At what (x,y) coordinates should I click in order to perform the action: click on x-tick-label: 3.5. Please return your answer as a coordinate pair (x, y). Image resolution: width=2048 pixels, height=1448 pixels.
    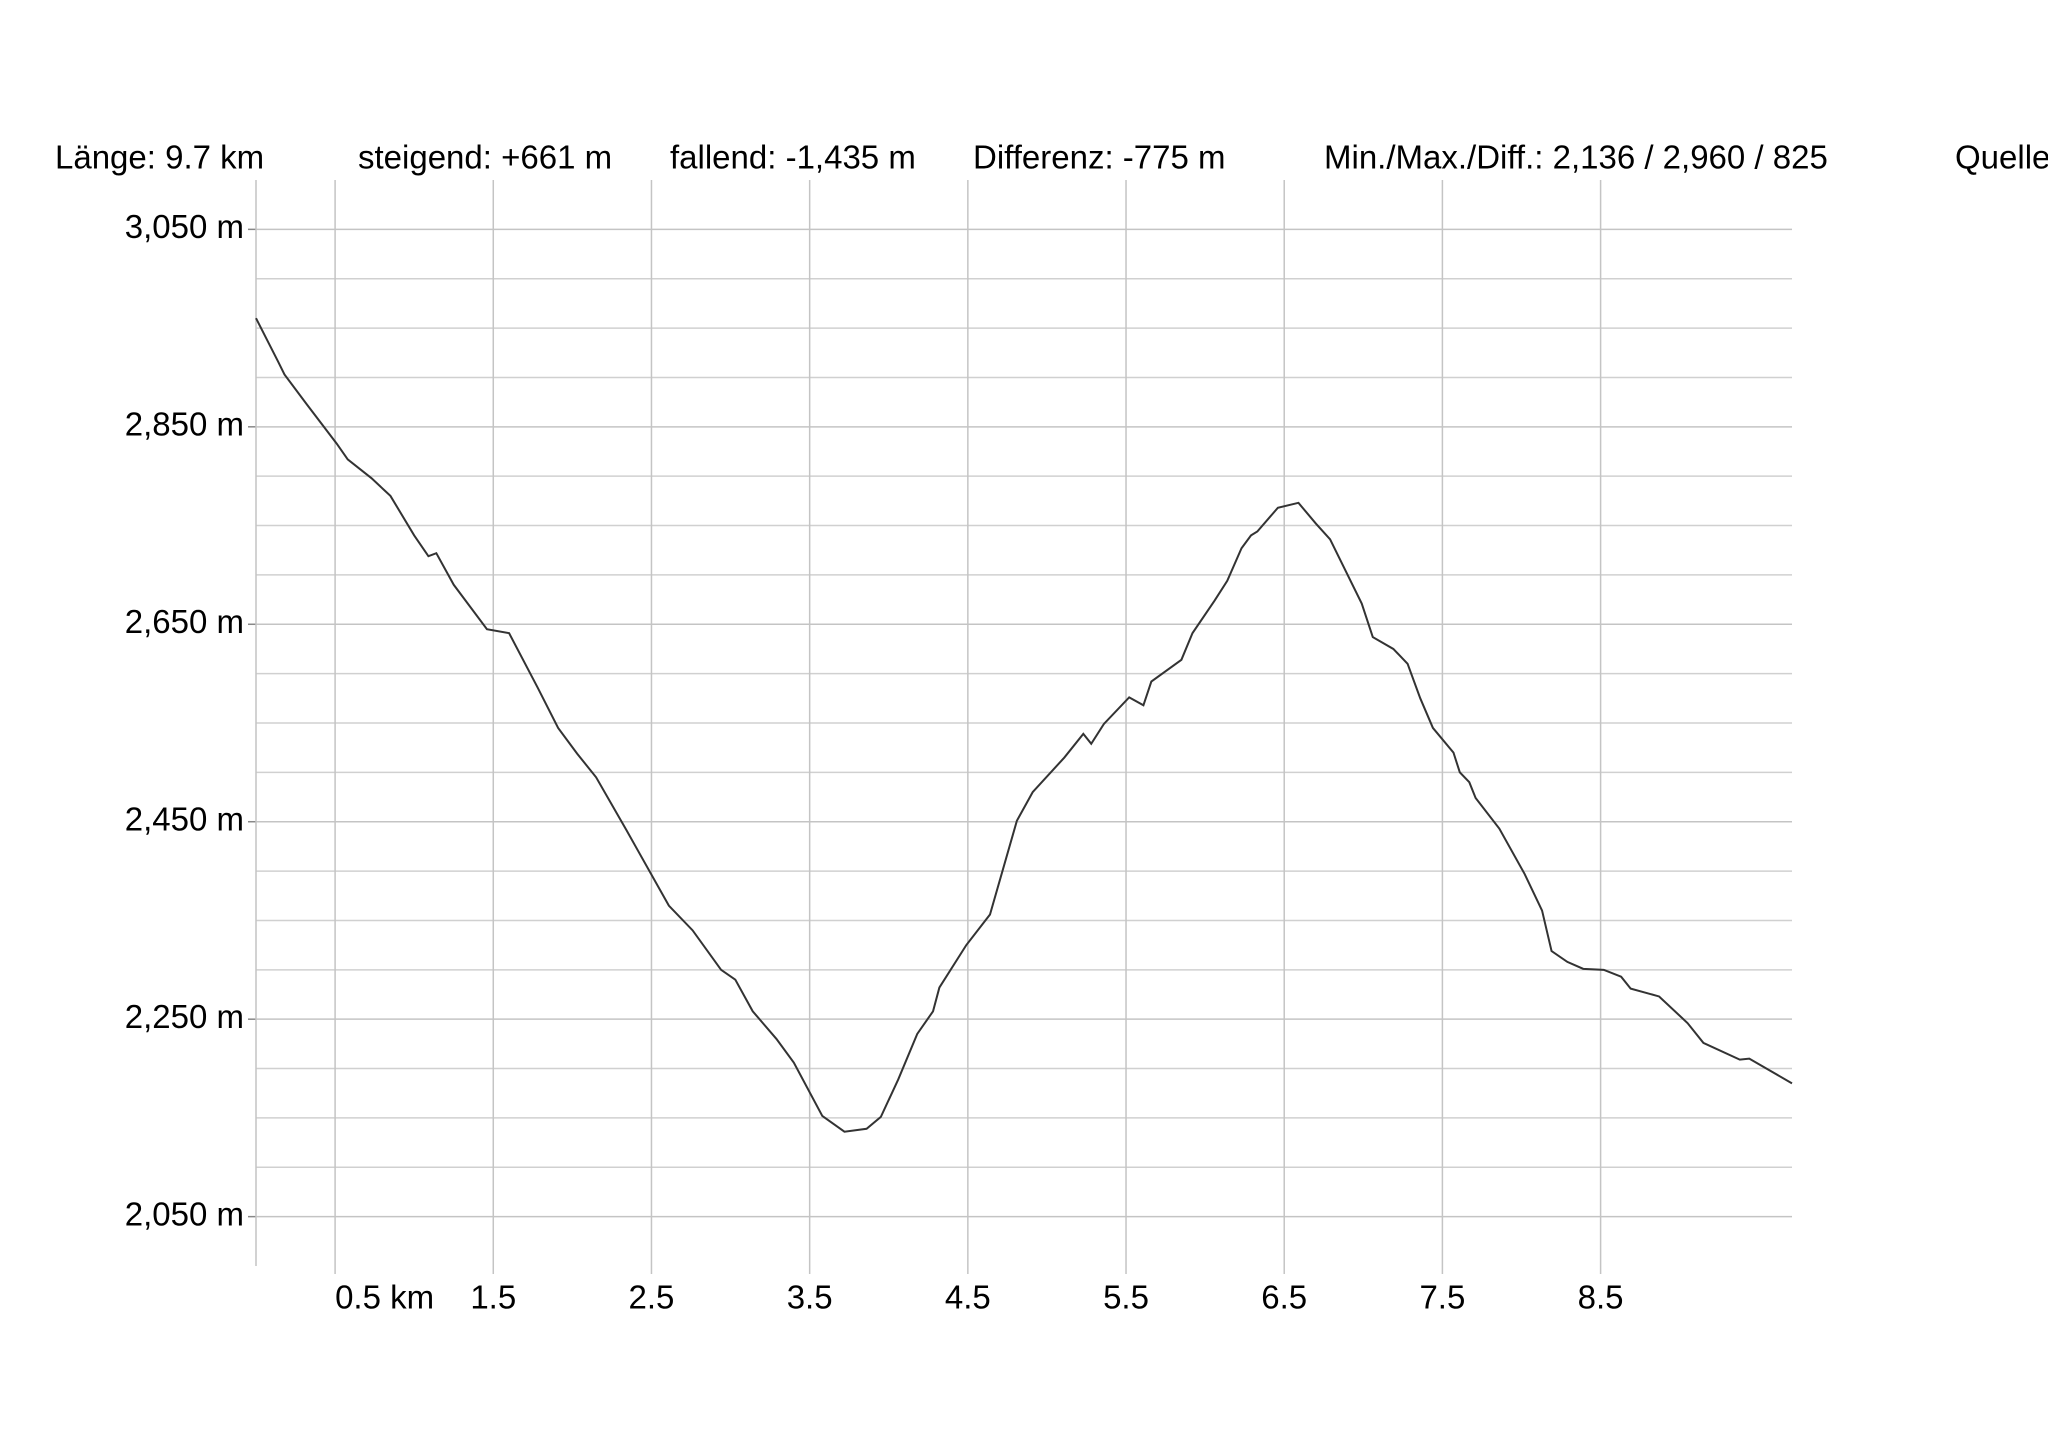
    Looking at the image, I should click on (810, 1297).